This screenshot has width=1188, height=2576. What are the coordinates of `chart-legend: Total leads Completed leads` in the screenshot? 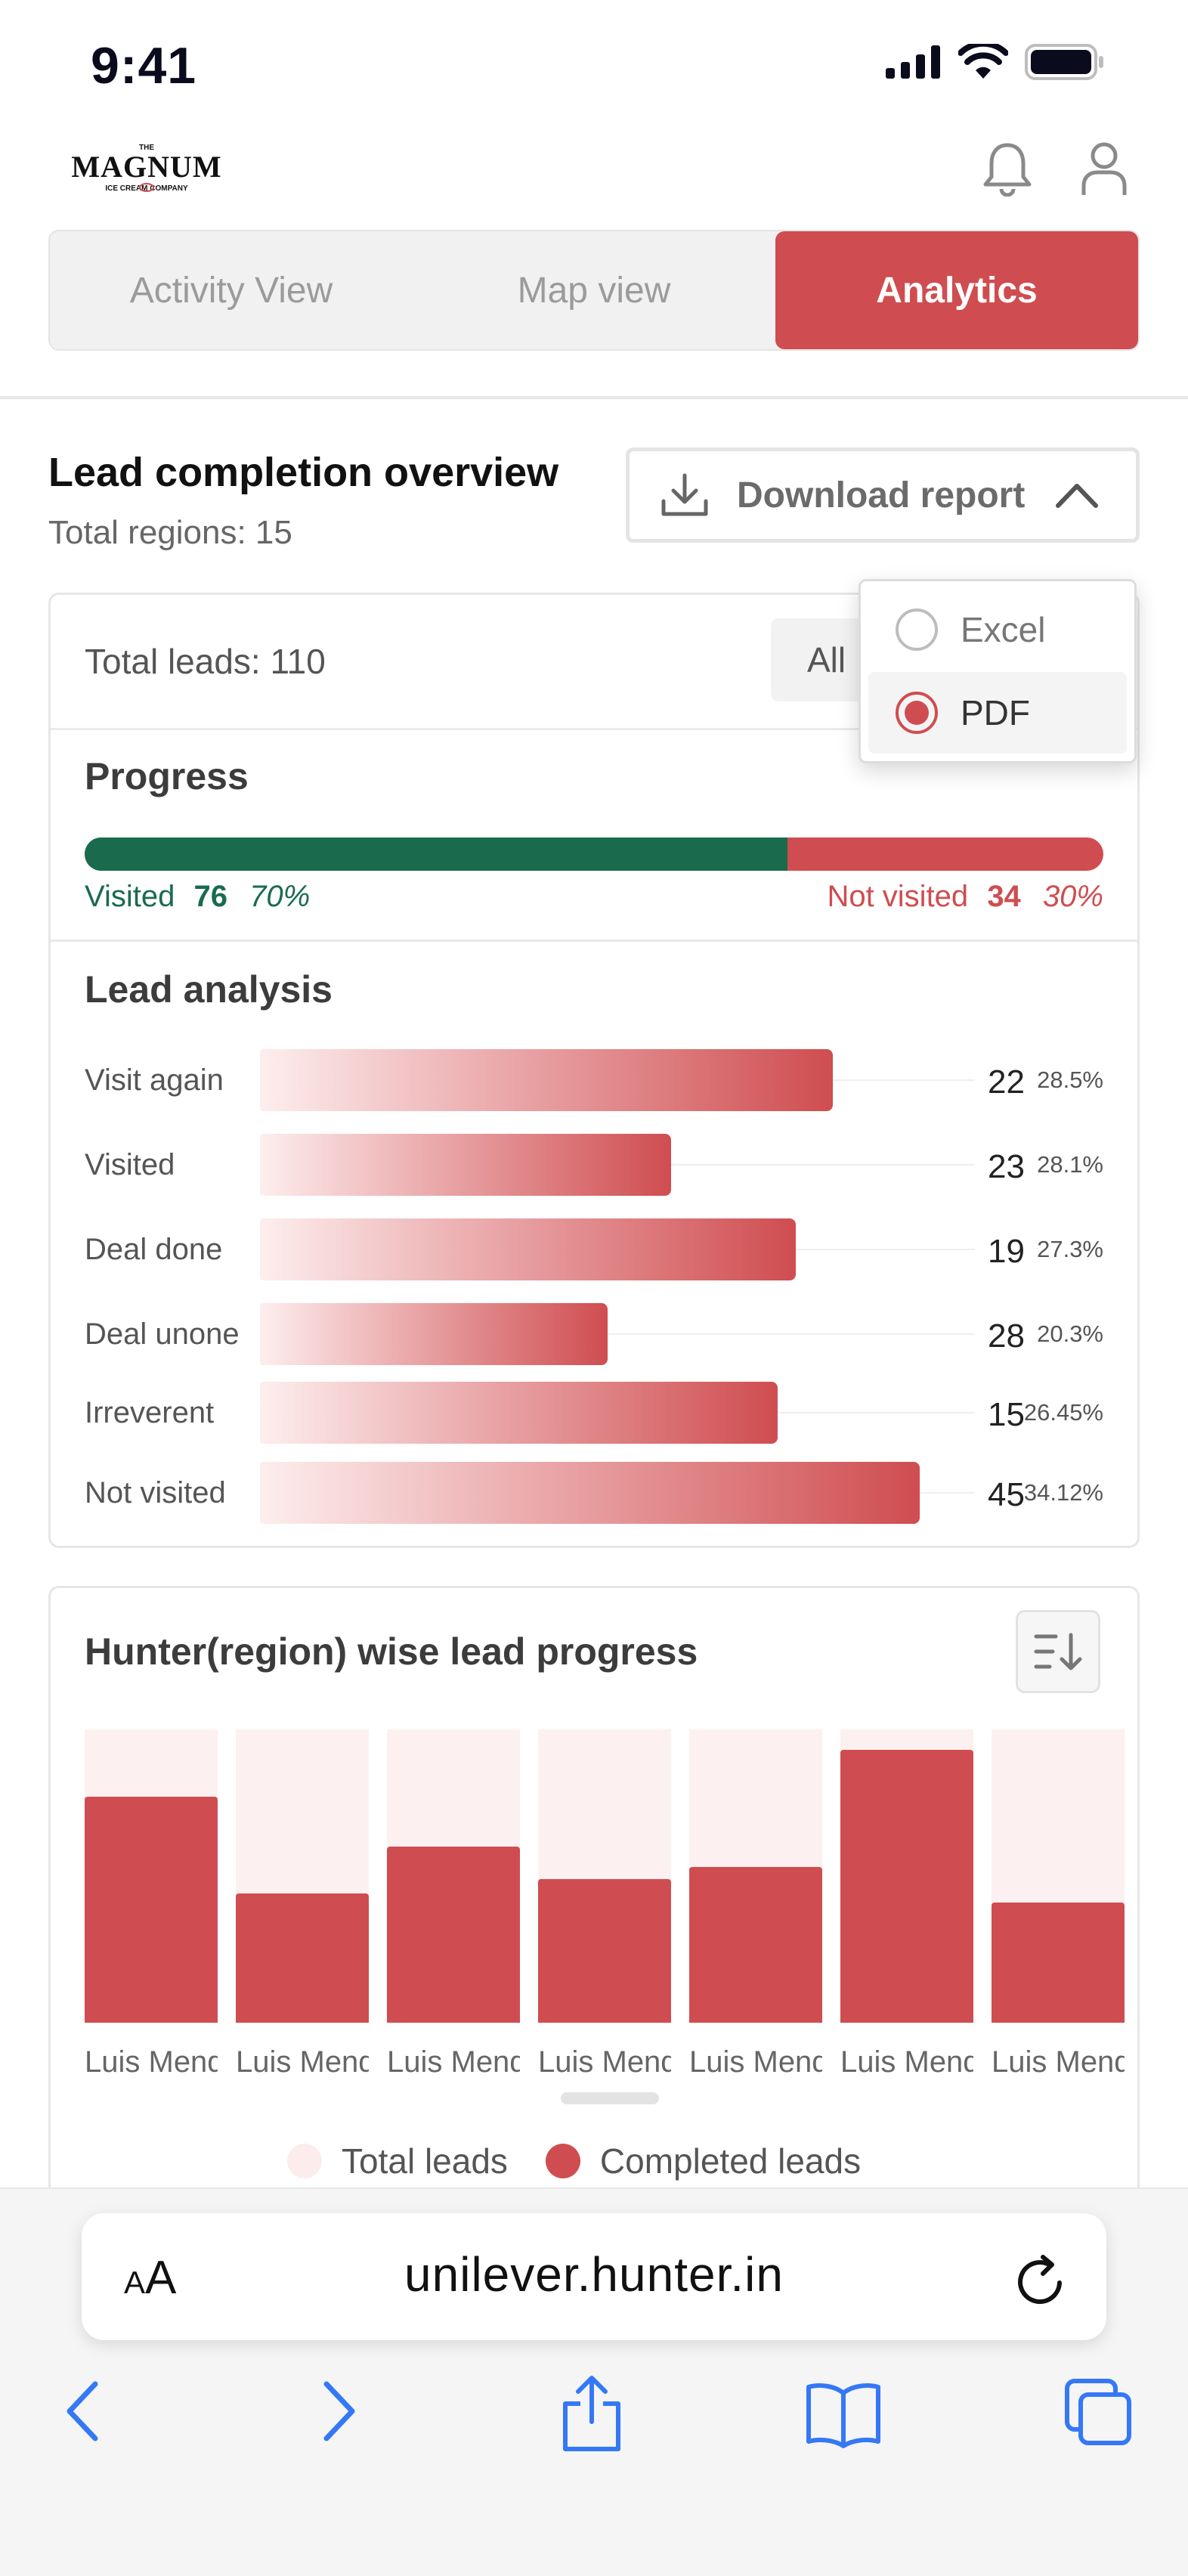 It's located at (574, 2161).